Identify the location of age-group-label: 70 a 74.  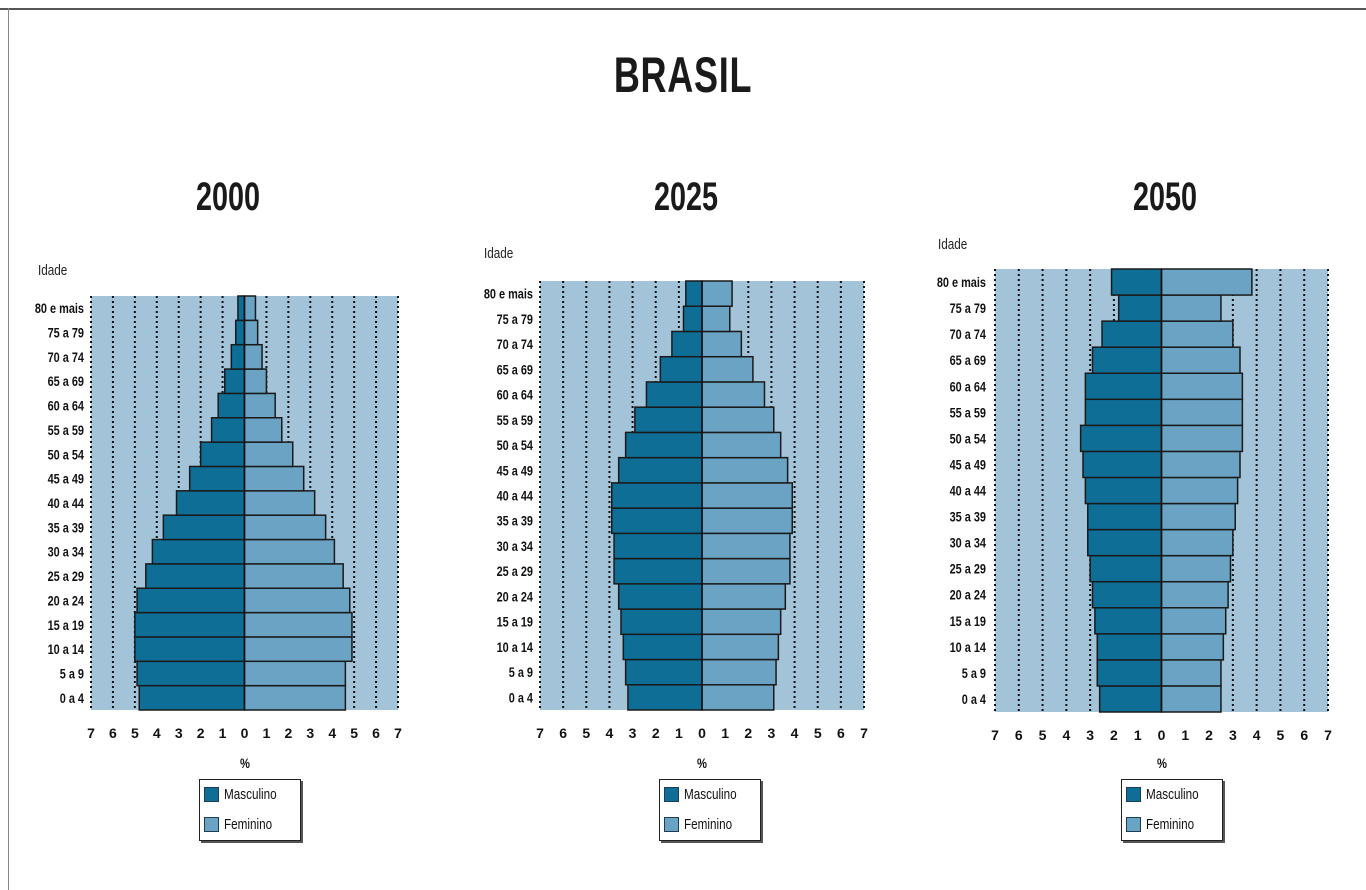
(515, 345).